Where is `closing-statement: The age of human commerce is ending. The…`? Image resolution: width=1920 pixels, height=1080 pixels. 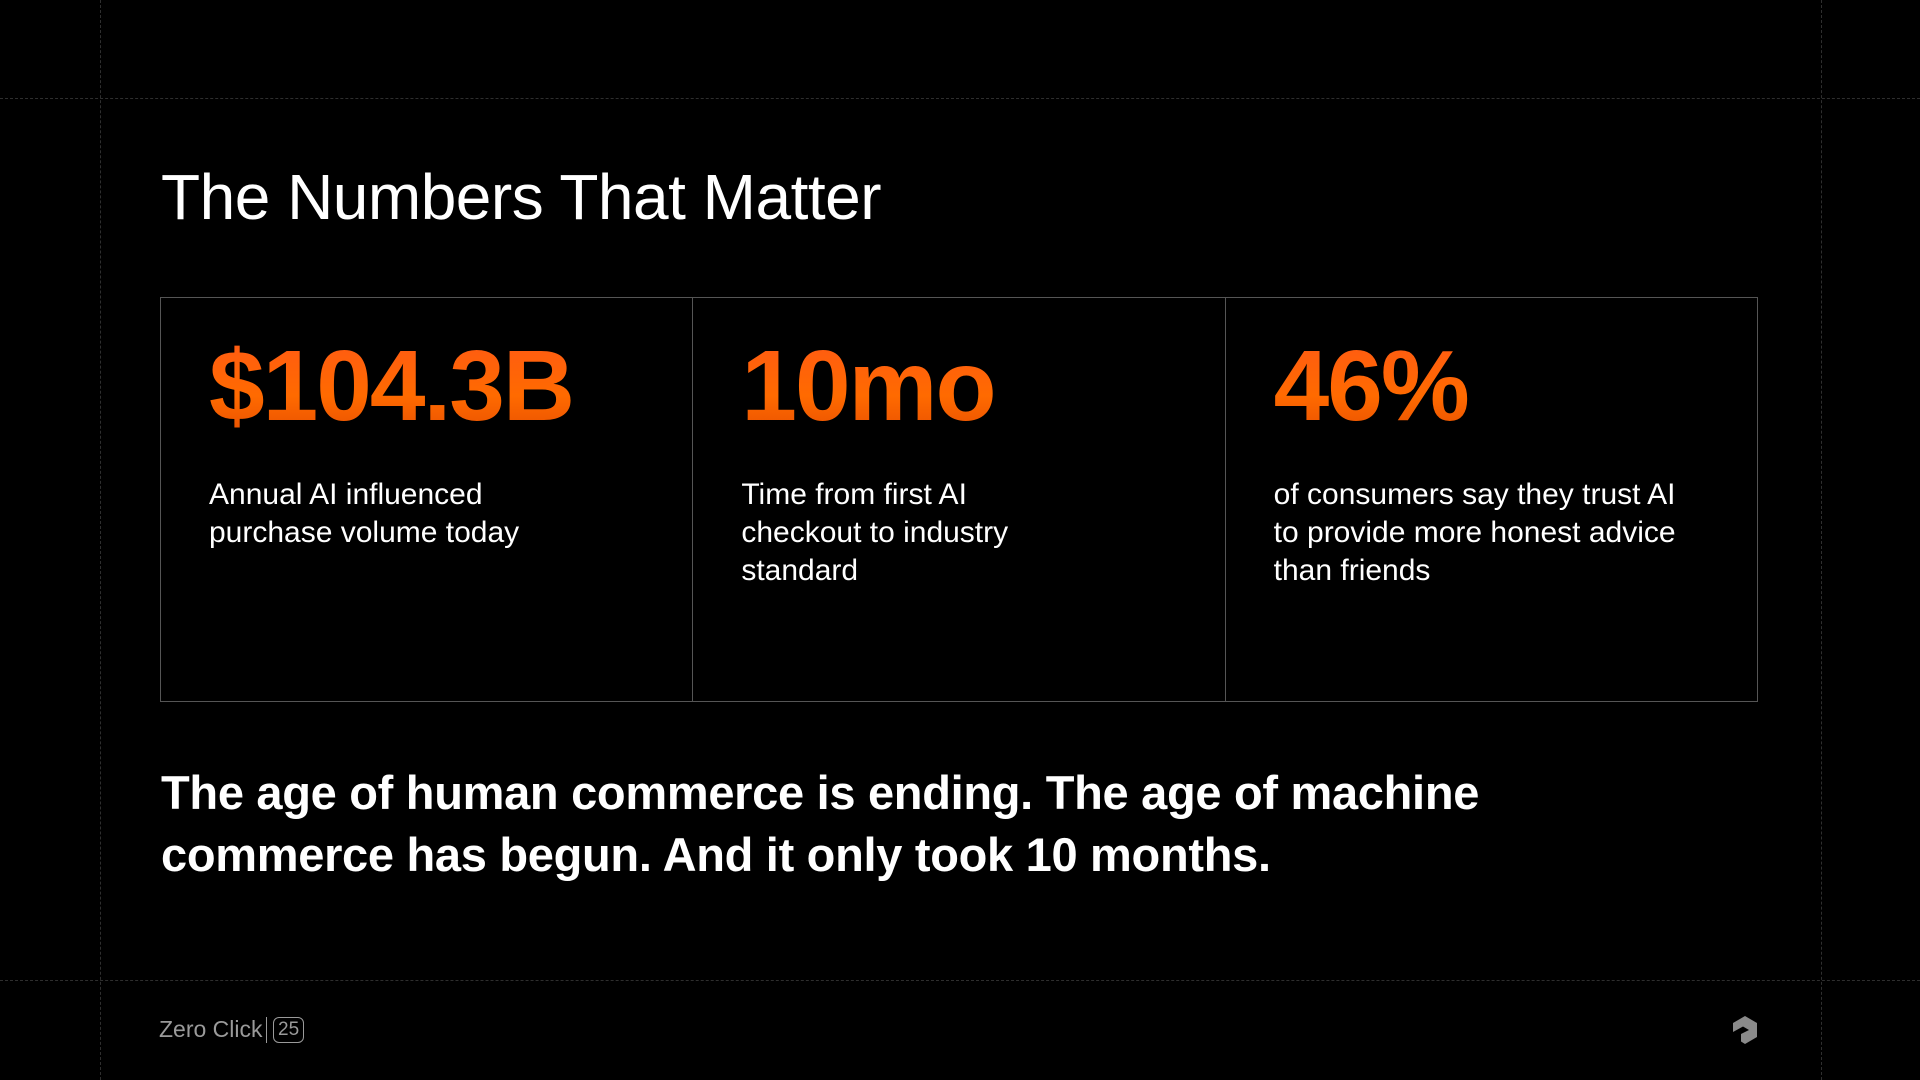 closing-statement: The age of human commerce is ending. The… is located at coordinates (820, 823).